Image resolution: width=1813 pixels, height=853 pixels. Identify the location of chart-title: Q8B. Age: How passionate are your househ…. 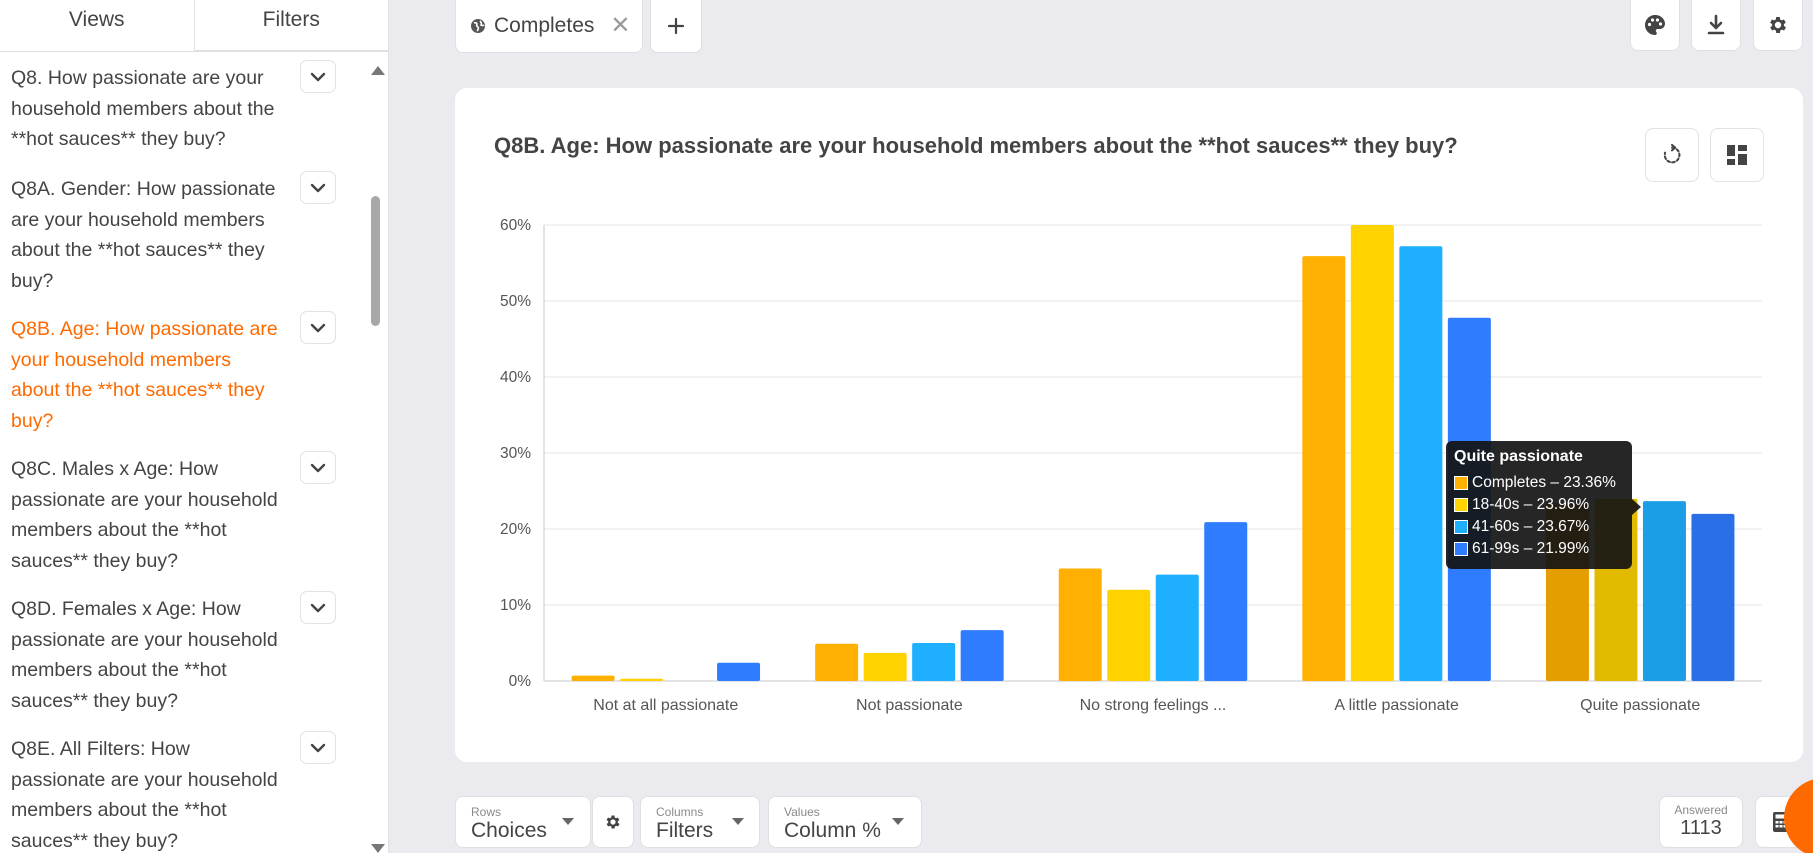
(976, 145).